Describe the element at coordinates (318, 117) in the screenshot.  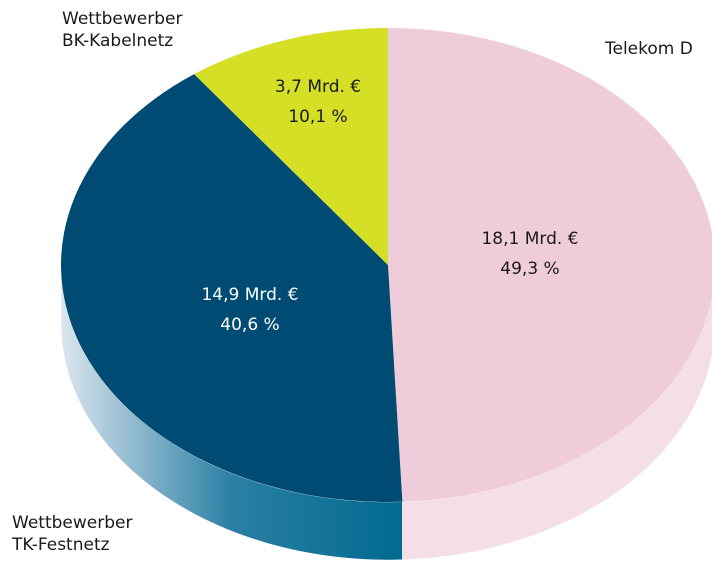
I see `value-label: 10,1 %` at that location.